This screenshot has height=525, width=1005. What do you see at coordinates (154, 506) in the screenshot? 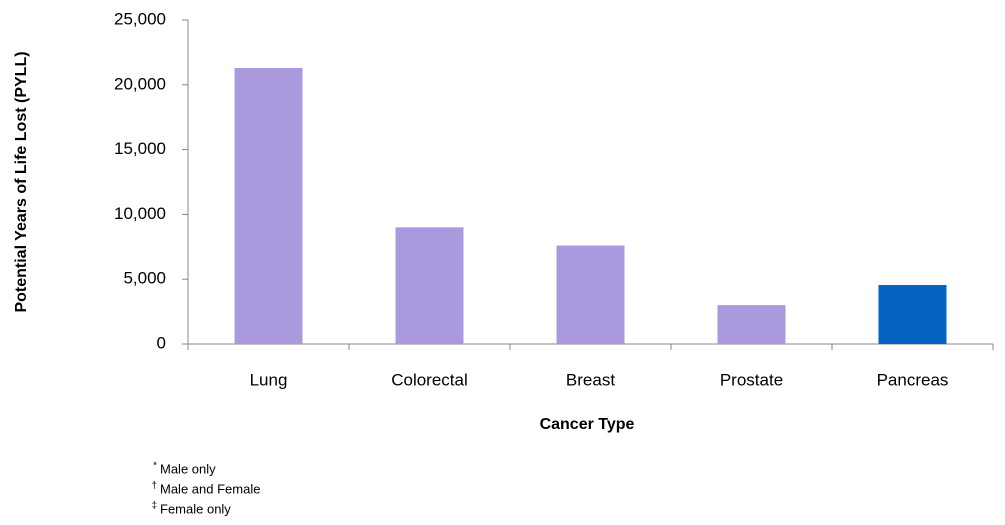
I see `footnote-symbol: ‡` at bounding box center [154, 506].